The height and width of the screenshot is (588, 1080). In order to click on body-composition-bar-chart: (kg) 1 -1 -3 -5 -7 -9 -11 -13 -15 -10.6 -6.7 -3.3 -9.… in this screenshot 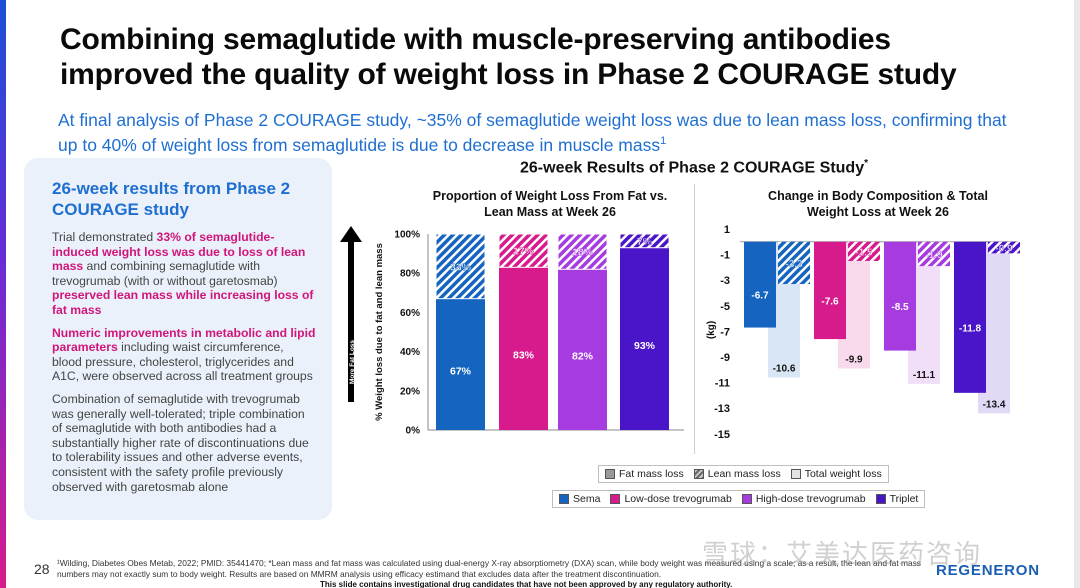, I will do `click(863, 332)`.